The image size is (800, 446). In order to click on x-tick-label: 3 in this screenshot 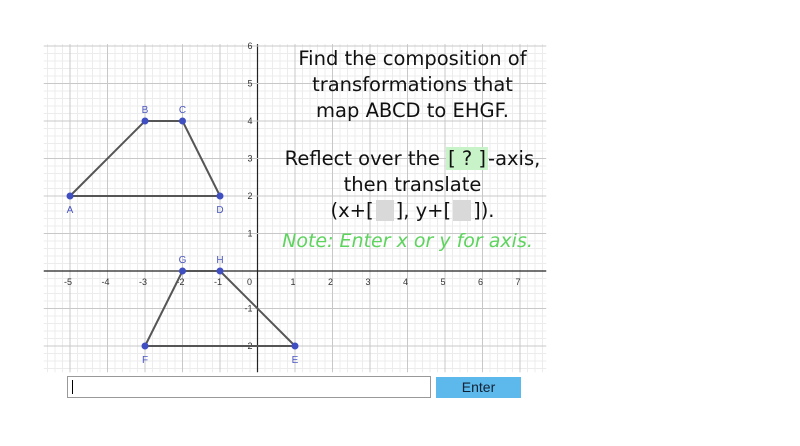, I will do `click(367, 282)`.